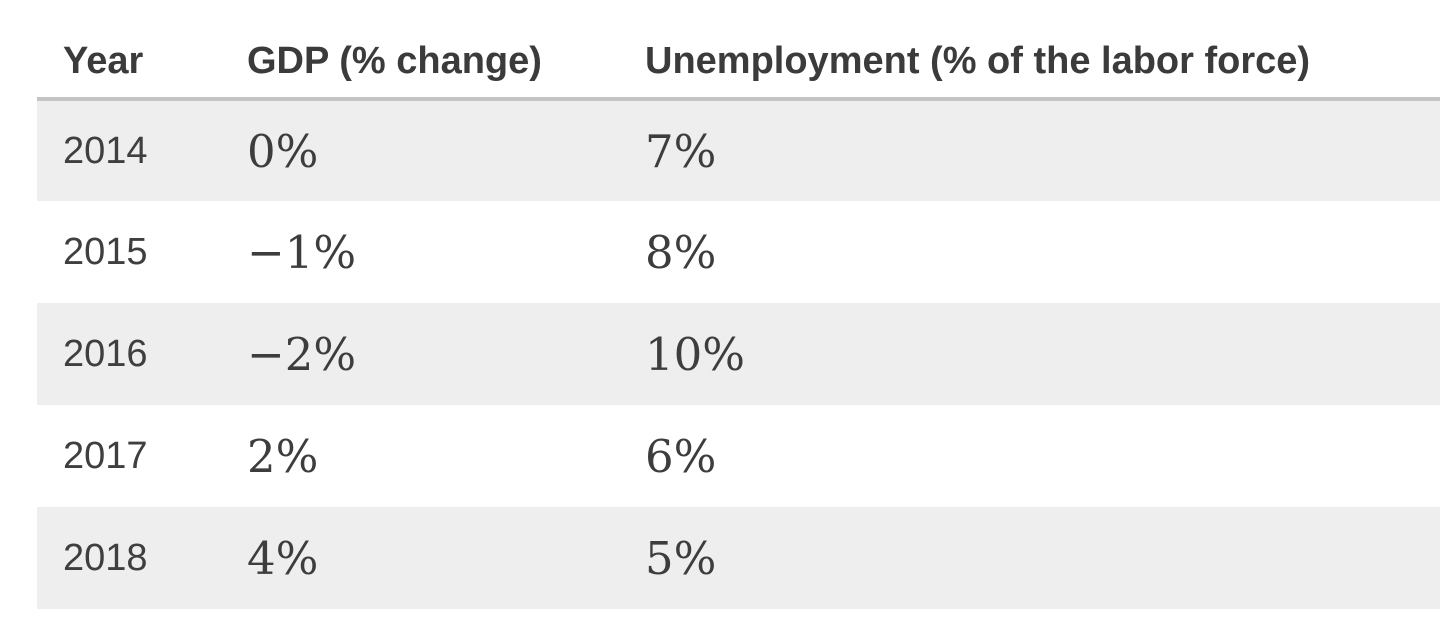  I want to click on gdp-cell: 0%, so click(283, 151).